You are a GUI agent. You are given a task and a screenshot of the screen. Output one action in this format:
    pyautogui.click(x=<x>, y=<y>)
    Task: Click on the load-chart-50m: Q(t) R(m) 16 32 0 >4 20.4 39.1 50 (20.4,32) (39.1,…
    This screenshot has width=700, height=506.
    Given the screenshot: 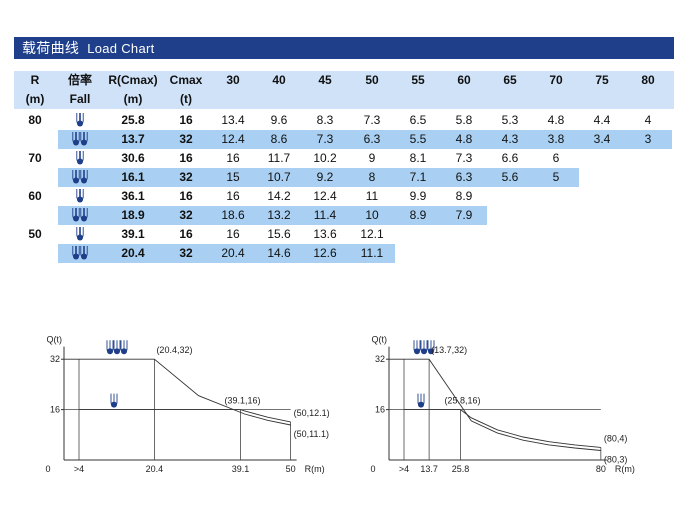 What is the action you would take?
    pyautogui.click(x=187, y=404)
    